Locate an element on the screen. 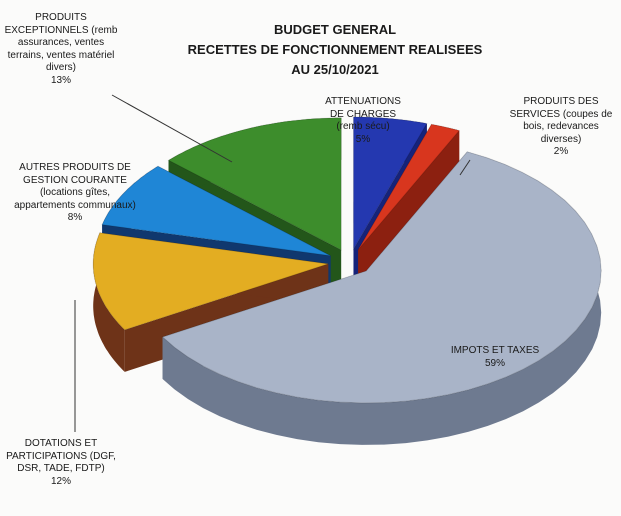 The width and height of the screenshot is (621, 516). value-label: 13% is located at coordinates (60, 80).